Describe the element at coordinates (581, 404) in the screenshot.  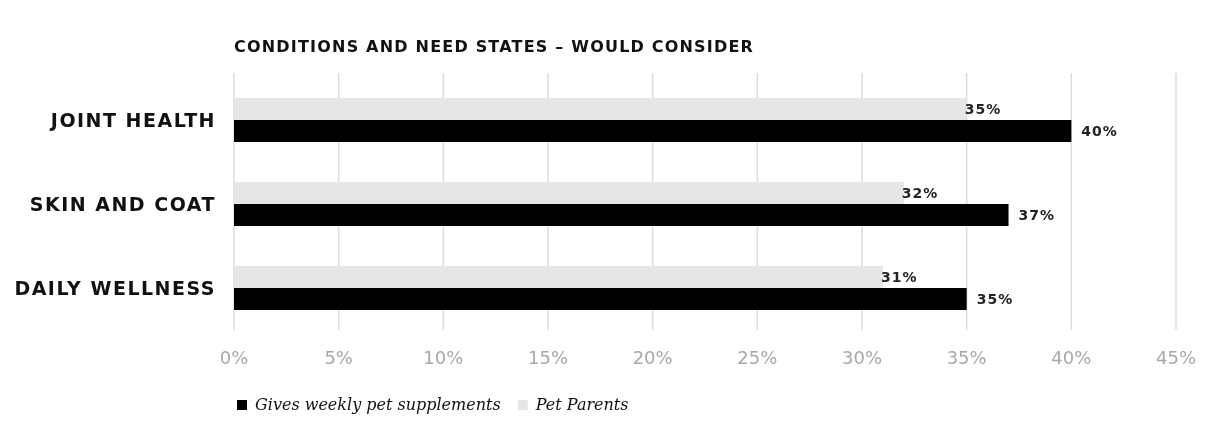
I see `legend-label: Pet Parents` at that location.